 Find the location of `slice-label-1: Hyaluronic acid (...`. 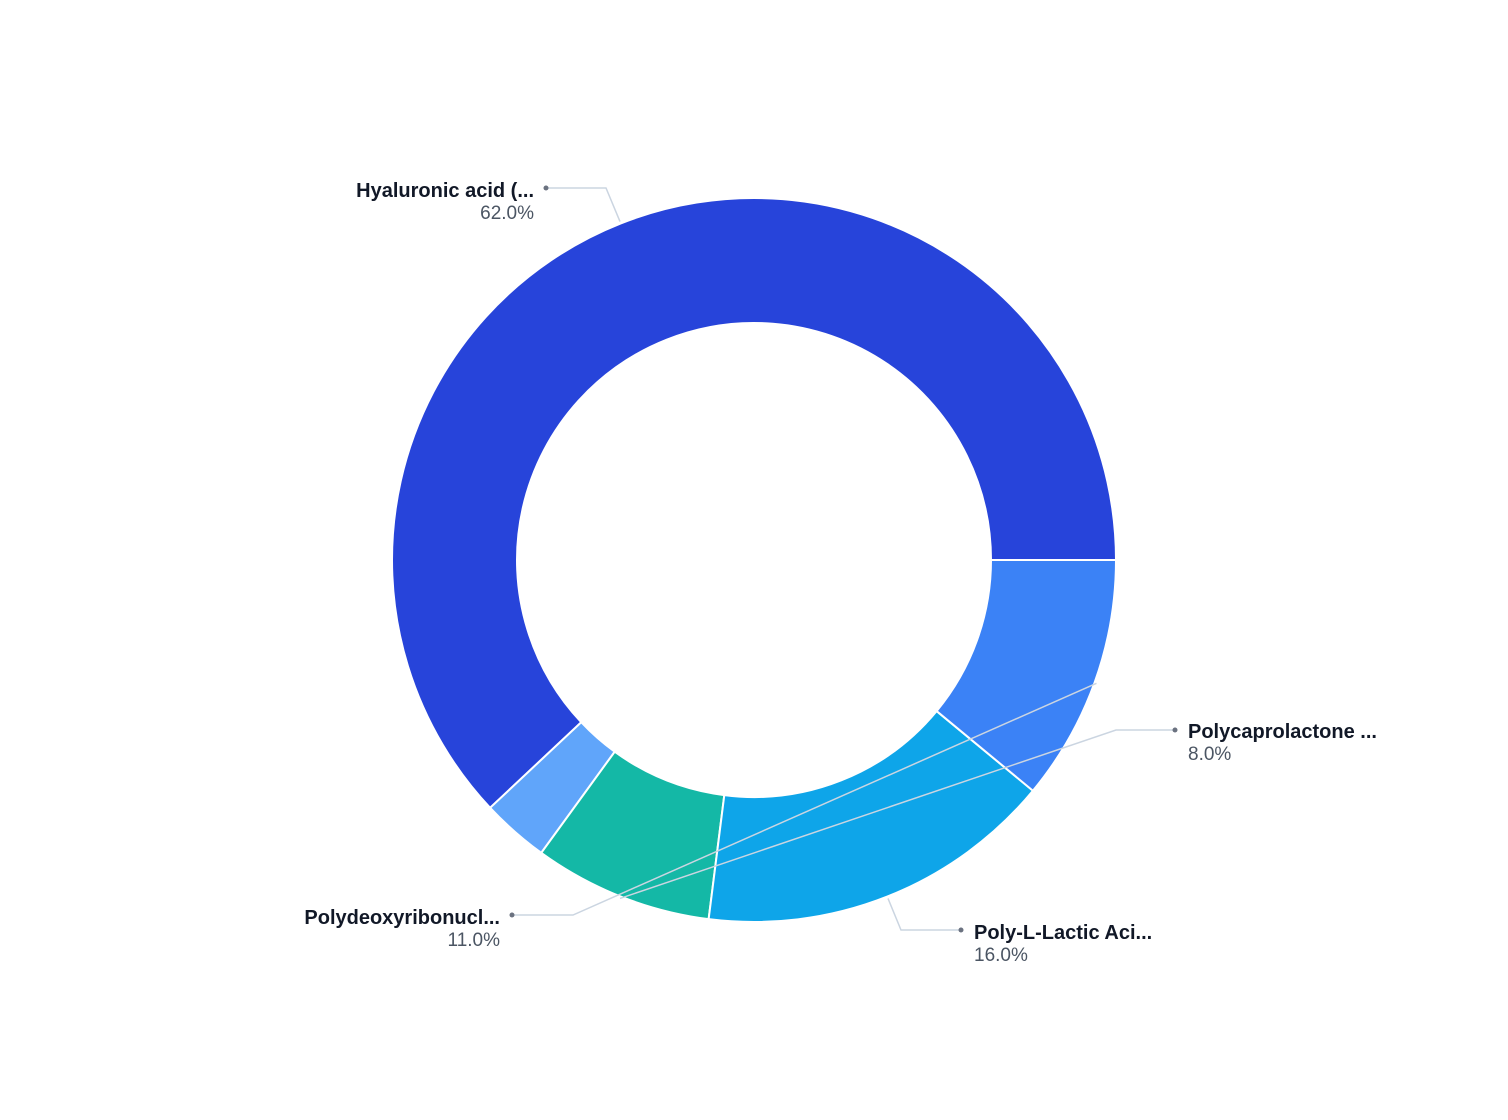

slice-label-1: Hyaluronic acid (... is located at coordinates (445, 191).